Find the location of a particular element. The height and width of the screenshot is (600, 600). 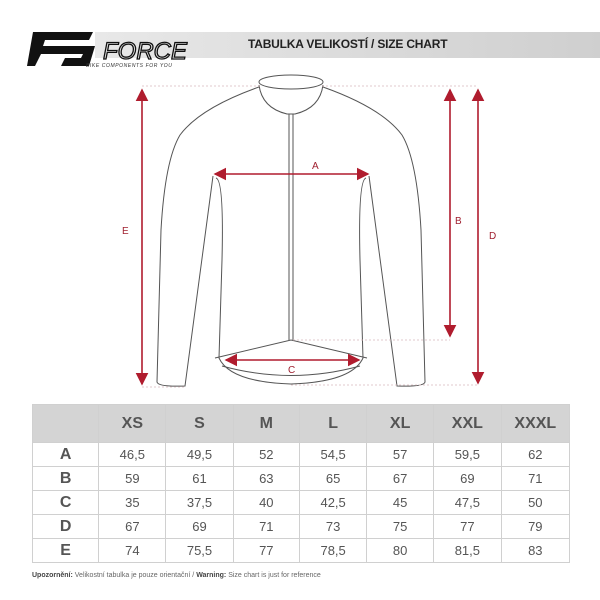

table-cell: 50 is located at coordinates (535, 502).